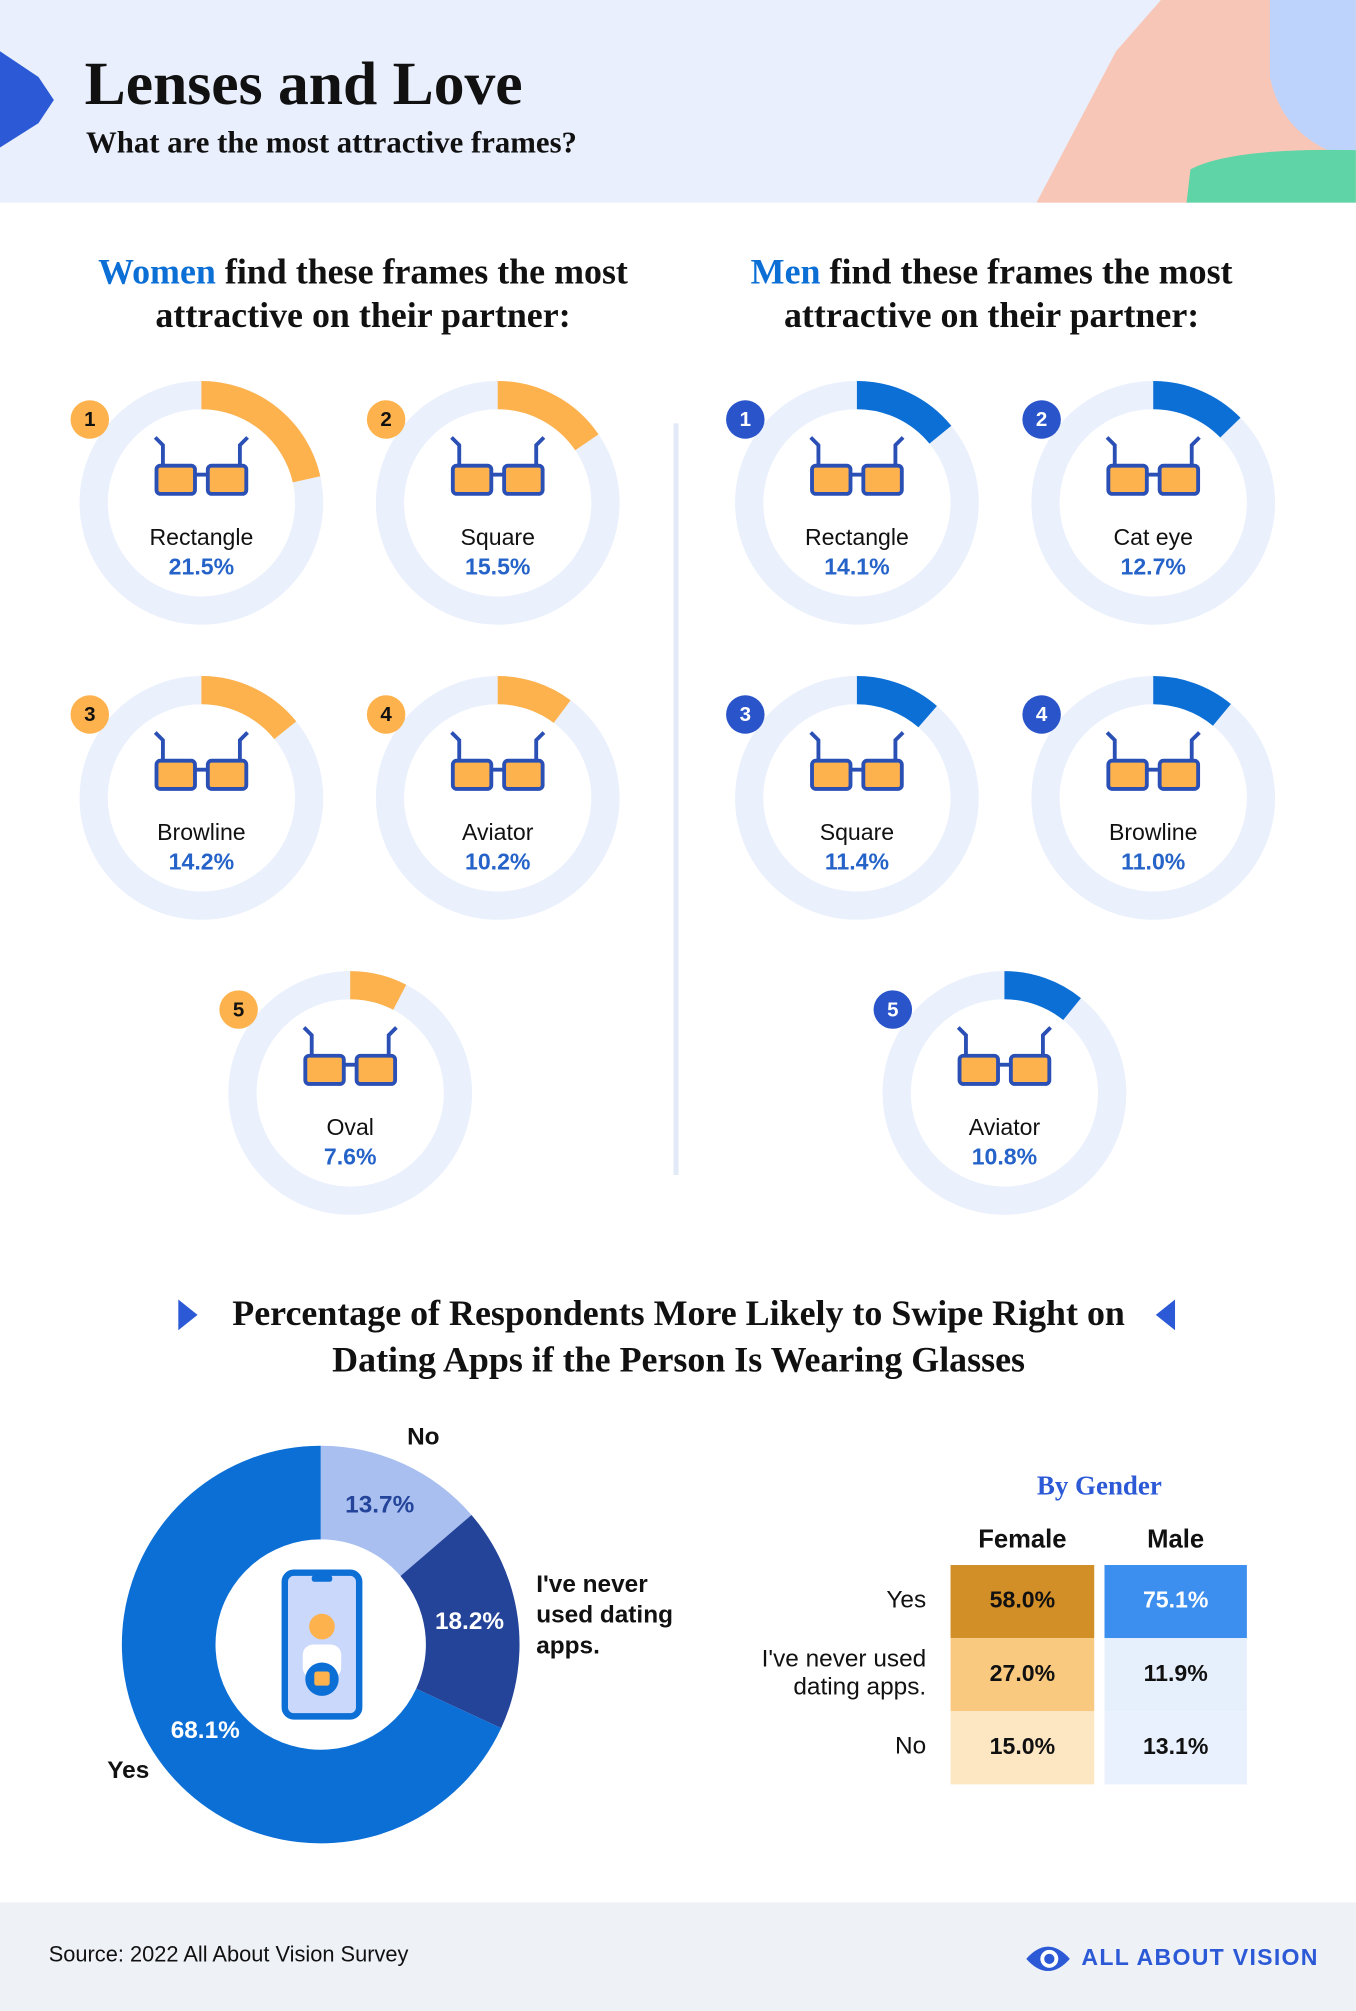  What do you see at coordinates (856, 566) in the screenshot?
I see `value-label: 14.1%` at bounding box center [856, 566].